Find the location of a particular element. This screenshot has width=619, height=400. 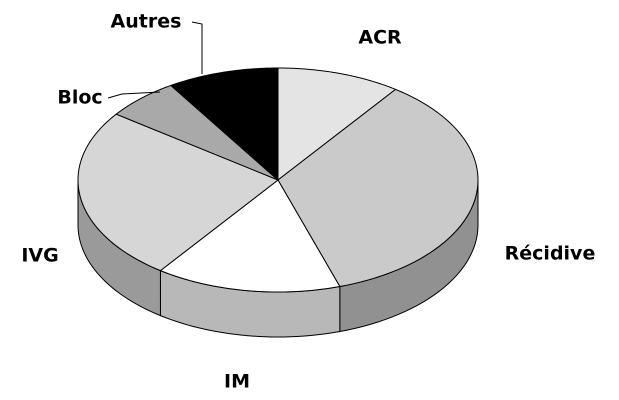

slice-label: ACR is located at coordinates (380, 38).